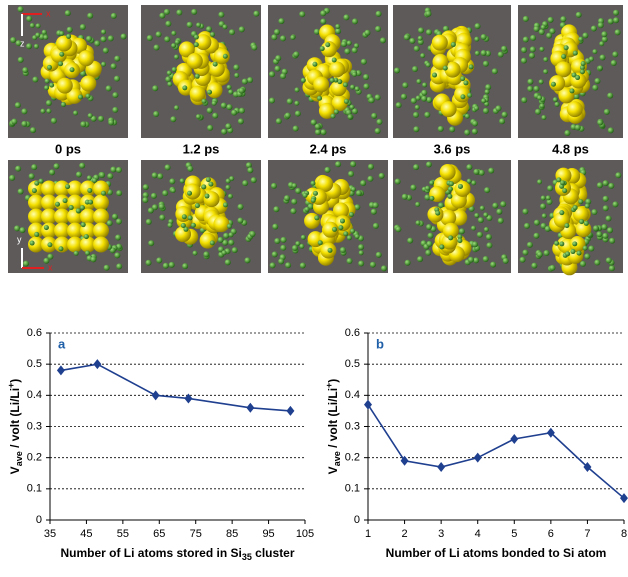  I want to click on x-tick-label: 35, so click(50, 534).